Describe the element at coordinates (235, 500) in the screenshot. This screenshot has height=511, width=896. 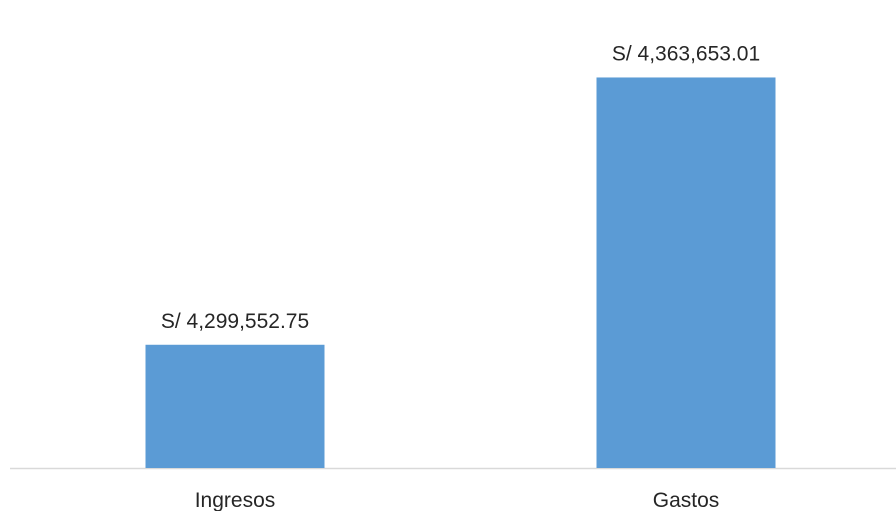
I see `category-label-ingresos: Ingresos` at that location.